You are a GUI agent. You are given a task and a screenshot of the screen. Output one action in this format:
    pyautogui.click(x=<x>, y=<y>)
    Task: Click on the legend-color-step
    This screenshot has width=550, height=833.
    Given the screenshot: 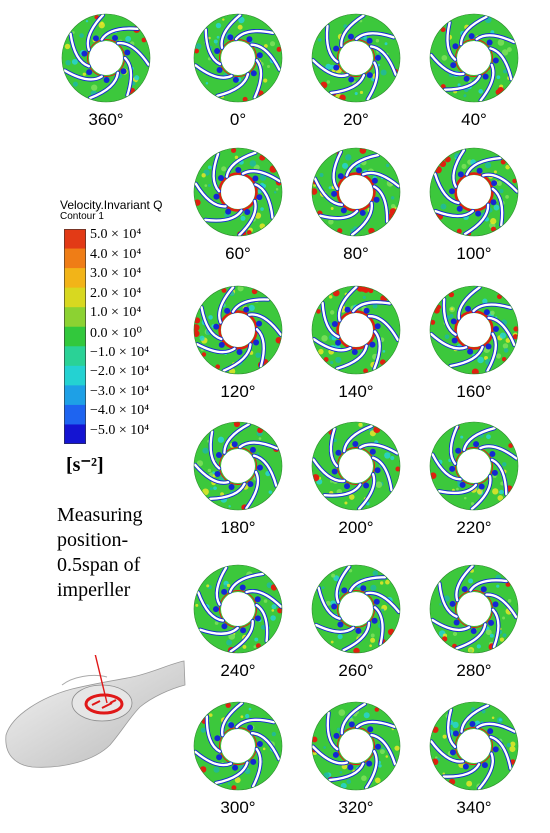 What is the action you would take?
    pyautogui.click(x=75, y=297)
    